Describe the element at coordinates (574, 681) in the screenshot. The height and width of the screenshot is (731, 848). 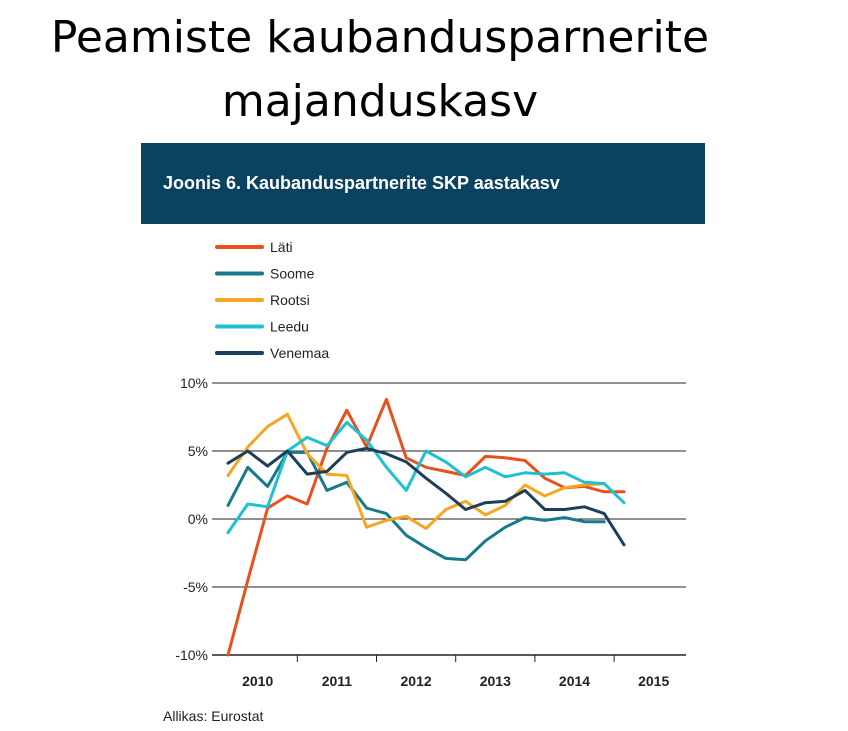
I see `x-tick-label: 2014` at that location.